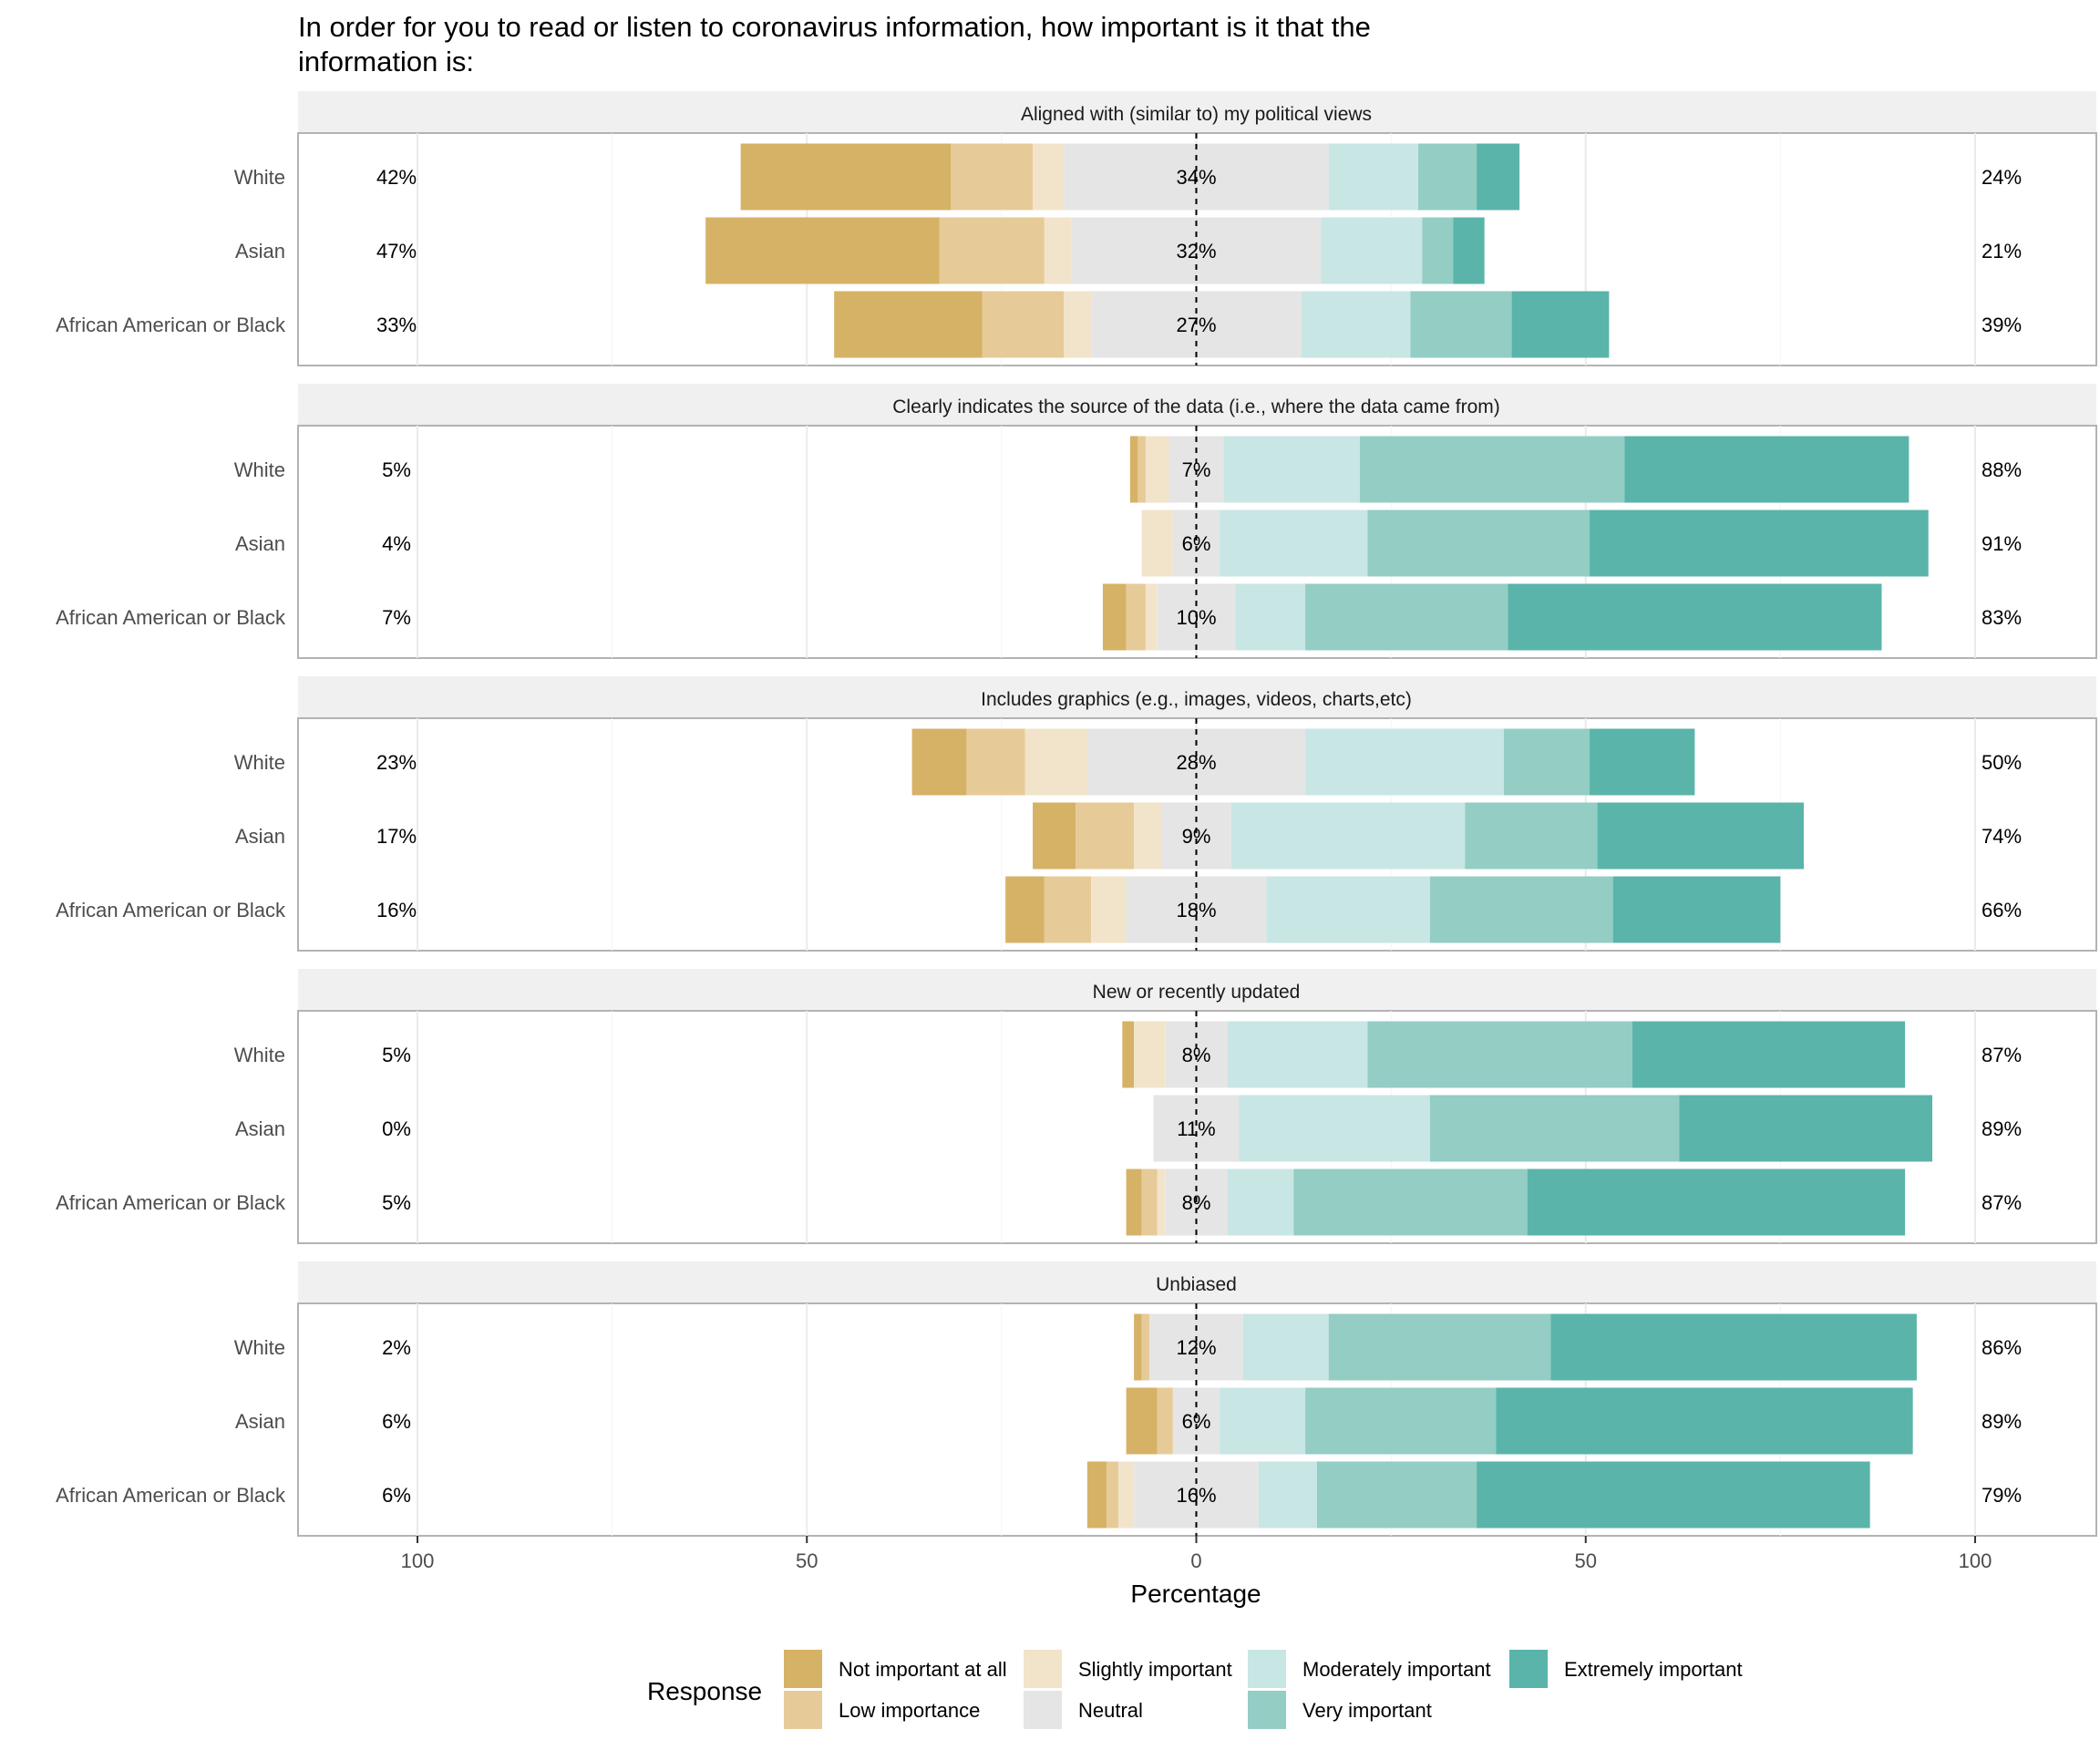 The width and height of the screenshot is (2100, 1750). I want to click on left-percent-label: 47%, so click(396, 251).